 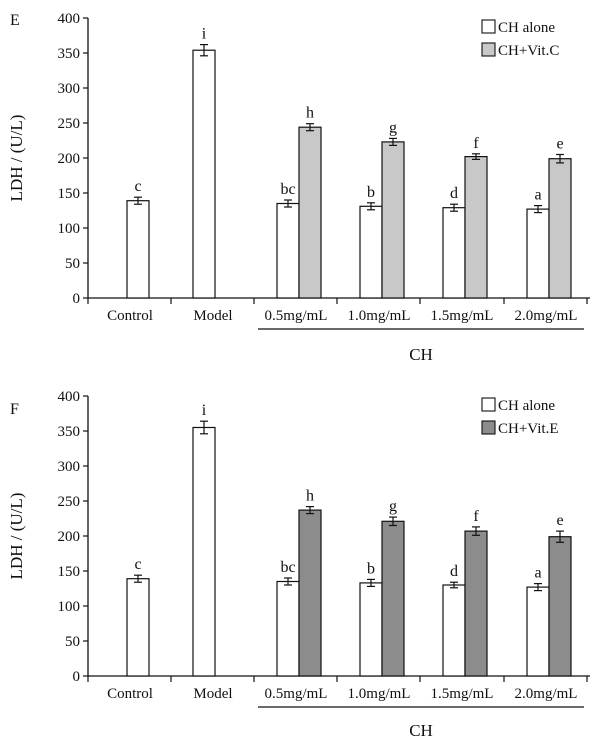 I want to click on panel-letter: E, so click(x=15, y=20).